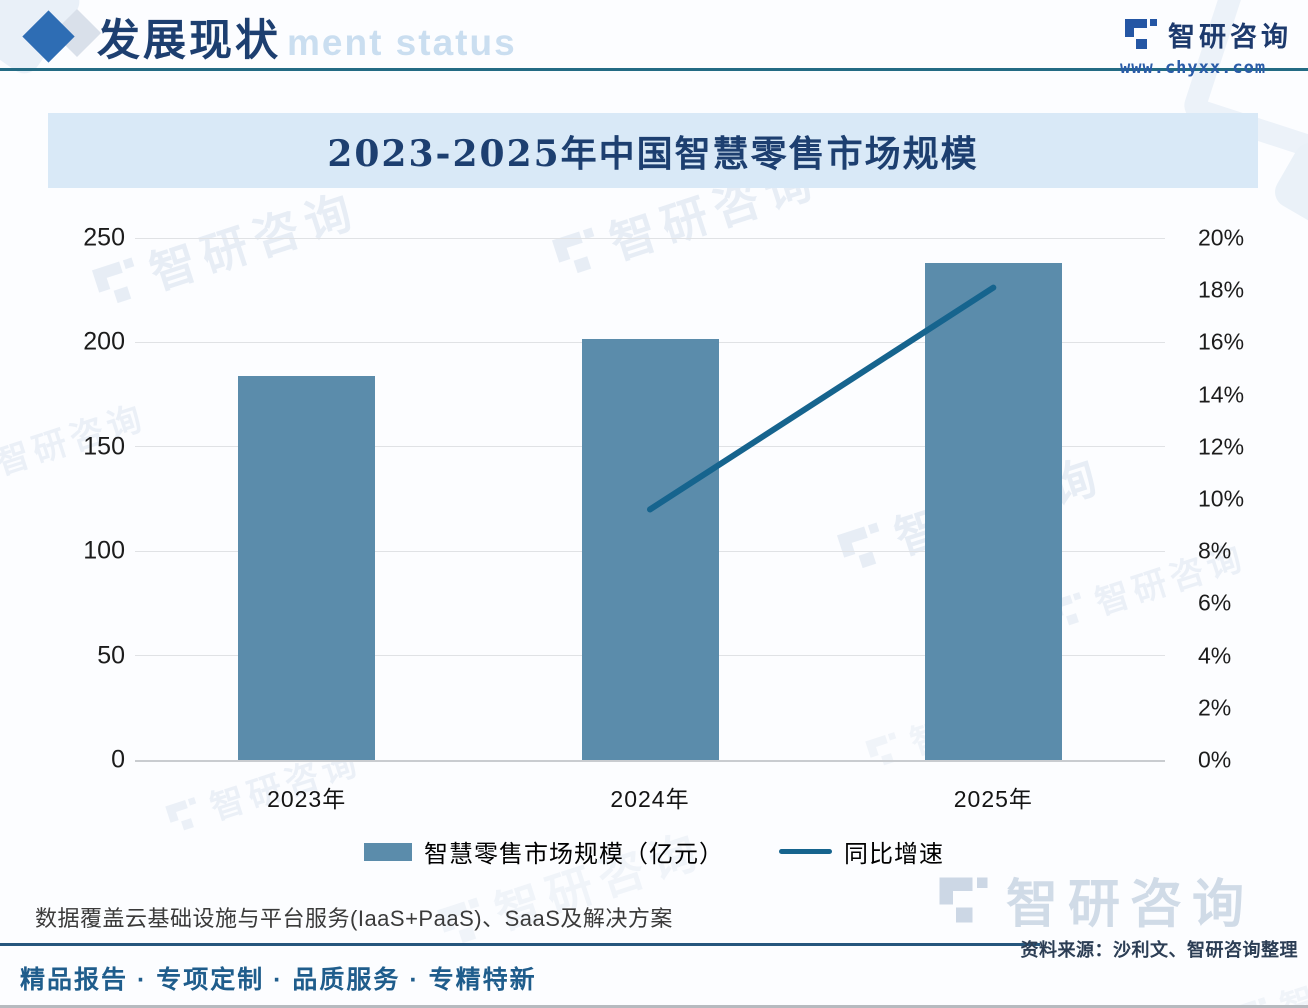 This screenshot has height=1008, width=1308. I want to click on y-tick-left: 0, so click(118, 759).